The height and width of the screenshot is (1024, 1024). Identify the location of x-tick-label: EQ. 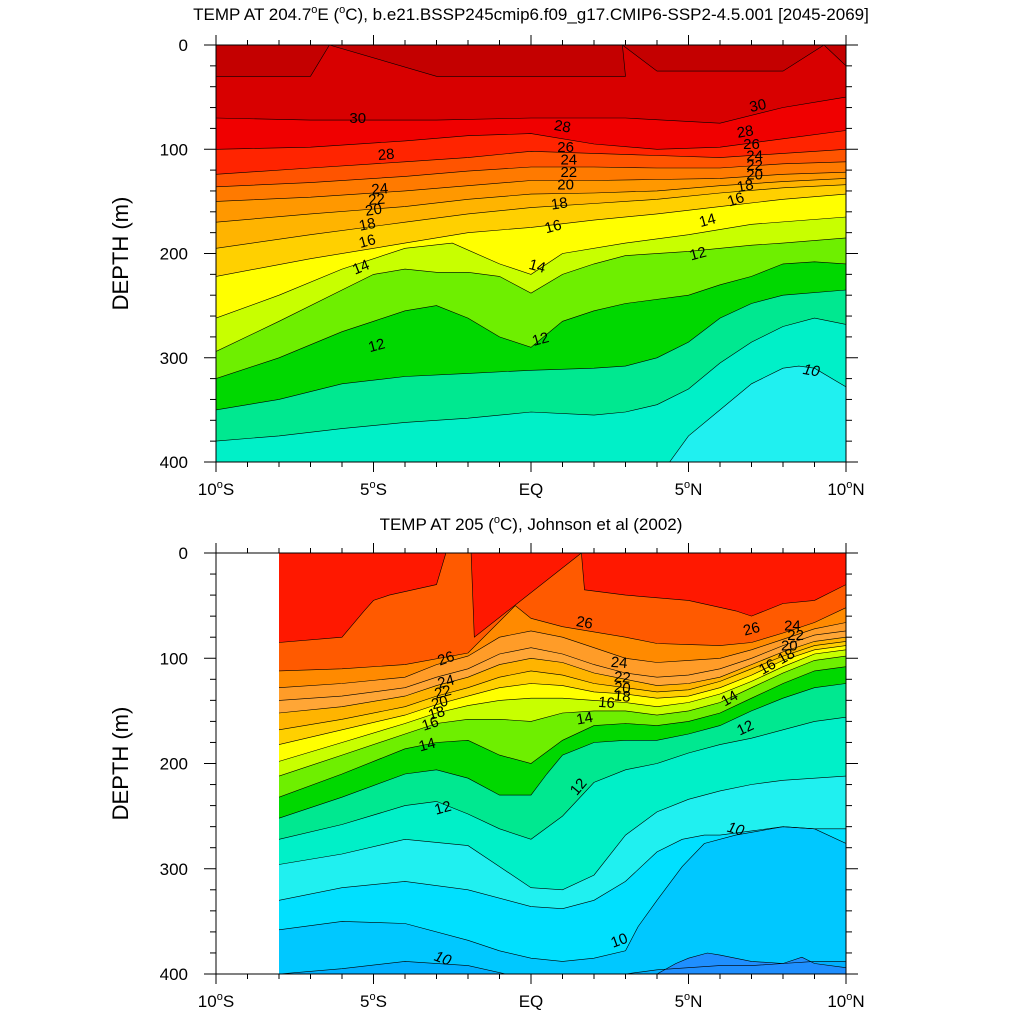
(531, 1001).